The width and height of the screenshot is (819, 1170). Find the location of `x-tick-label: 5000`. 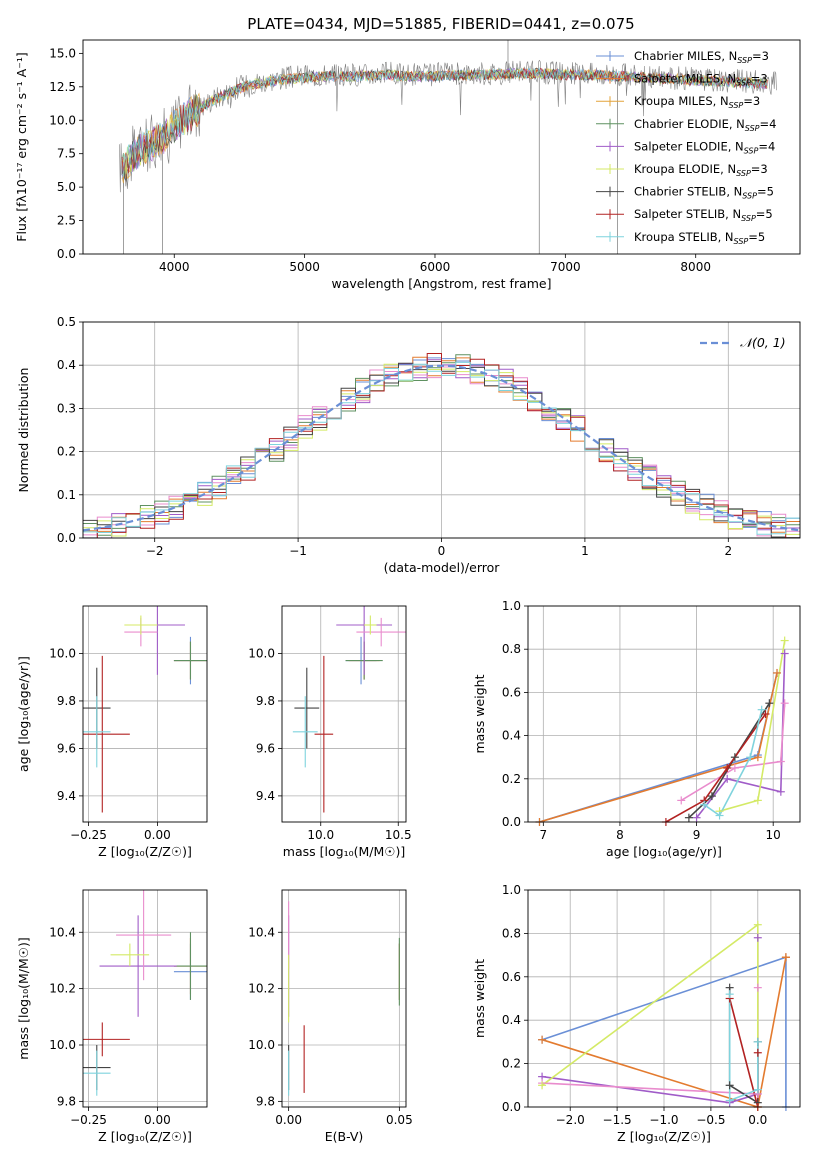

x-tick-label: 5000 is located at coordinates (304, 267).